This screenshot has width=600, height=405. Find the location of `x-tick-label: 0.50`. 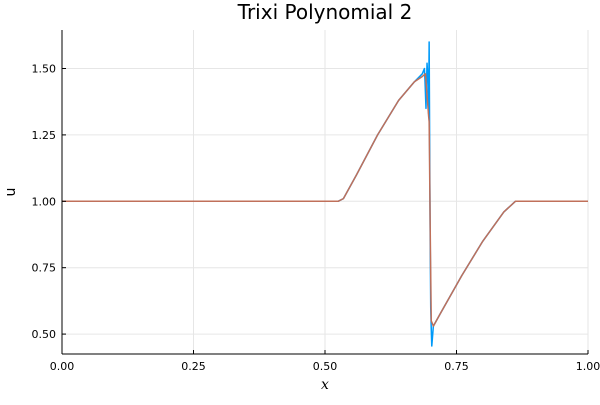

x-tick-label: 0.50 is located at coordinates (325, 366).